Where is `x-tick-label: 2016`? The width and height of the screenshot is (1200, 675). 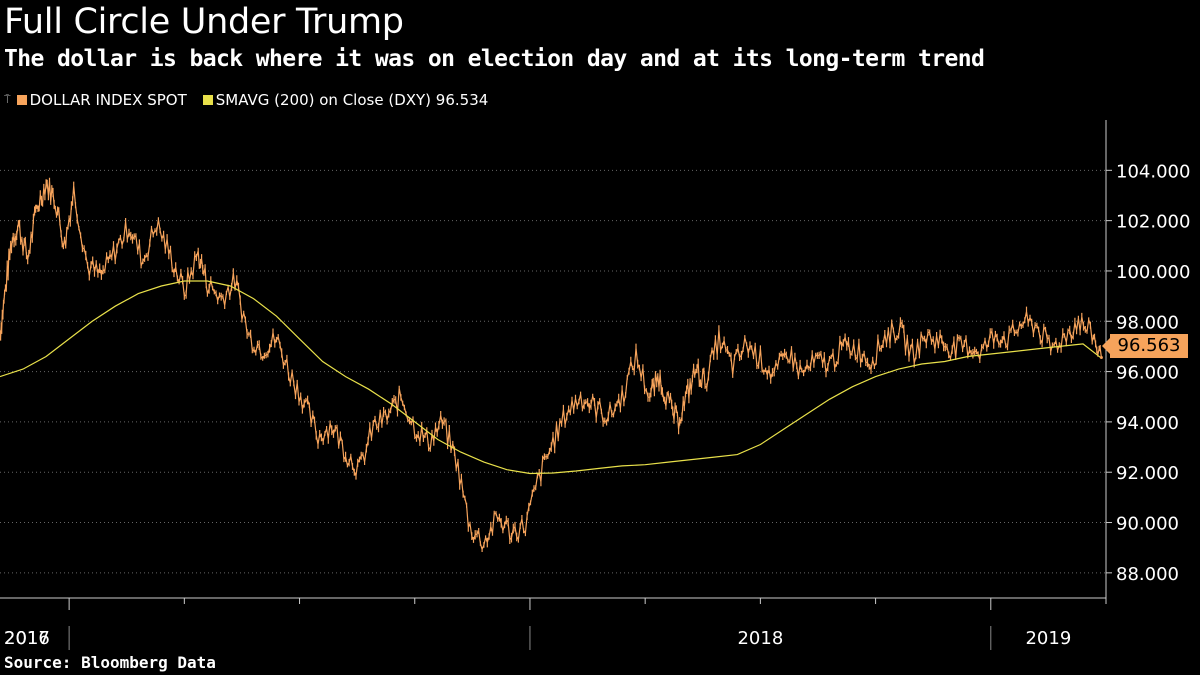
x-tick-label: 2016 is located at coordinates (27, 638).